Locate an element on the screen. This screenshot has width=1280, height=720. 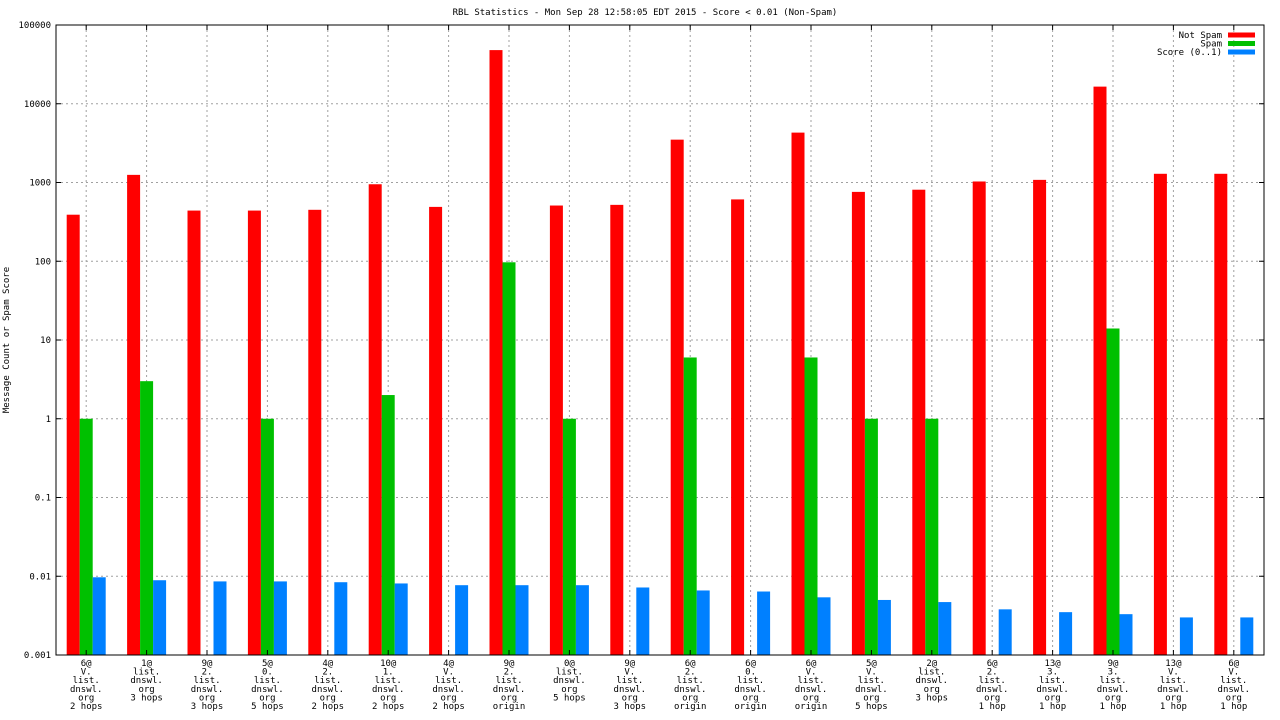
x-tick-label: 2@ list. dnswl. org 3 hops is located at coordinates (932, 681).